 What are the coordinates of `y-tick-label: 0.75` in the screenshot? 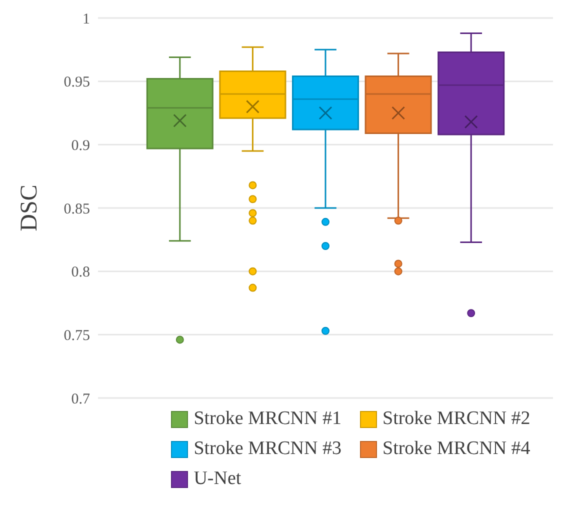 It's located at (77, 336).